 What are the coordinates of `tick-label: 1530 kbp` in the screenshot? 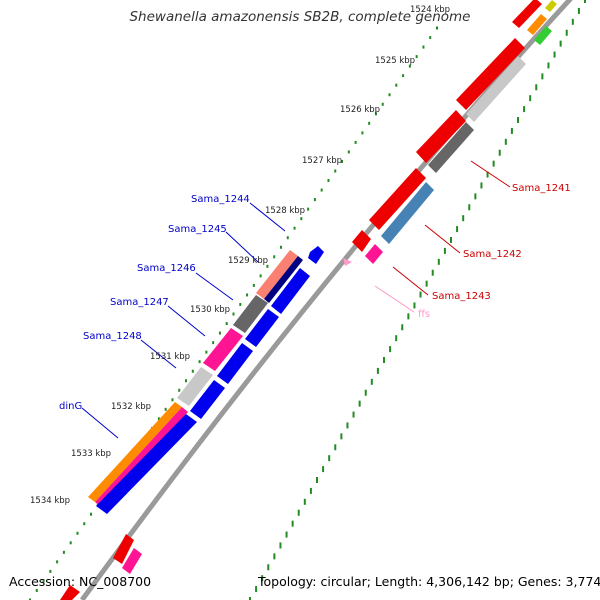 It's located at (210, 310).